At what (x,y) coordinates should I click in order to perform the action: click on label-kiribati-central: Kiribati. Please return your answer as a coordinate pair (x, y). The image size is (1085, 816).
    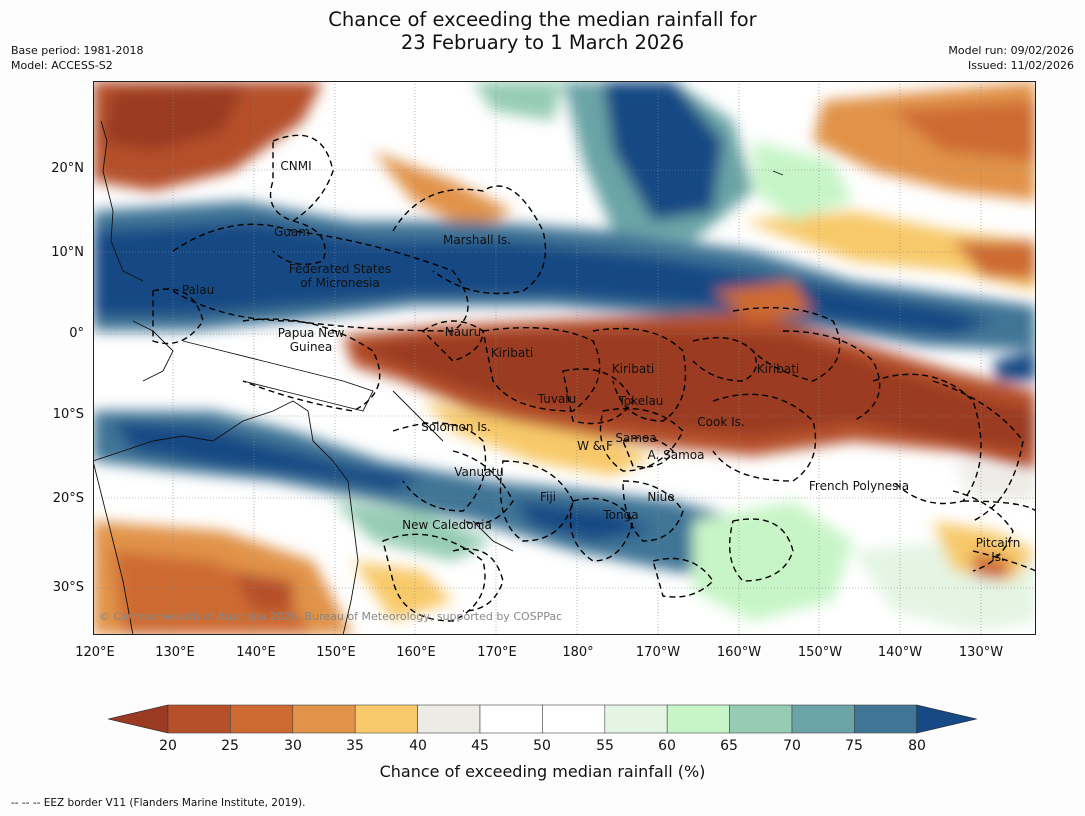
    Looking at the image, I should click on (633, 369).